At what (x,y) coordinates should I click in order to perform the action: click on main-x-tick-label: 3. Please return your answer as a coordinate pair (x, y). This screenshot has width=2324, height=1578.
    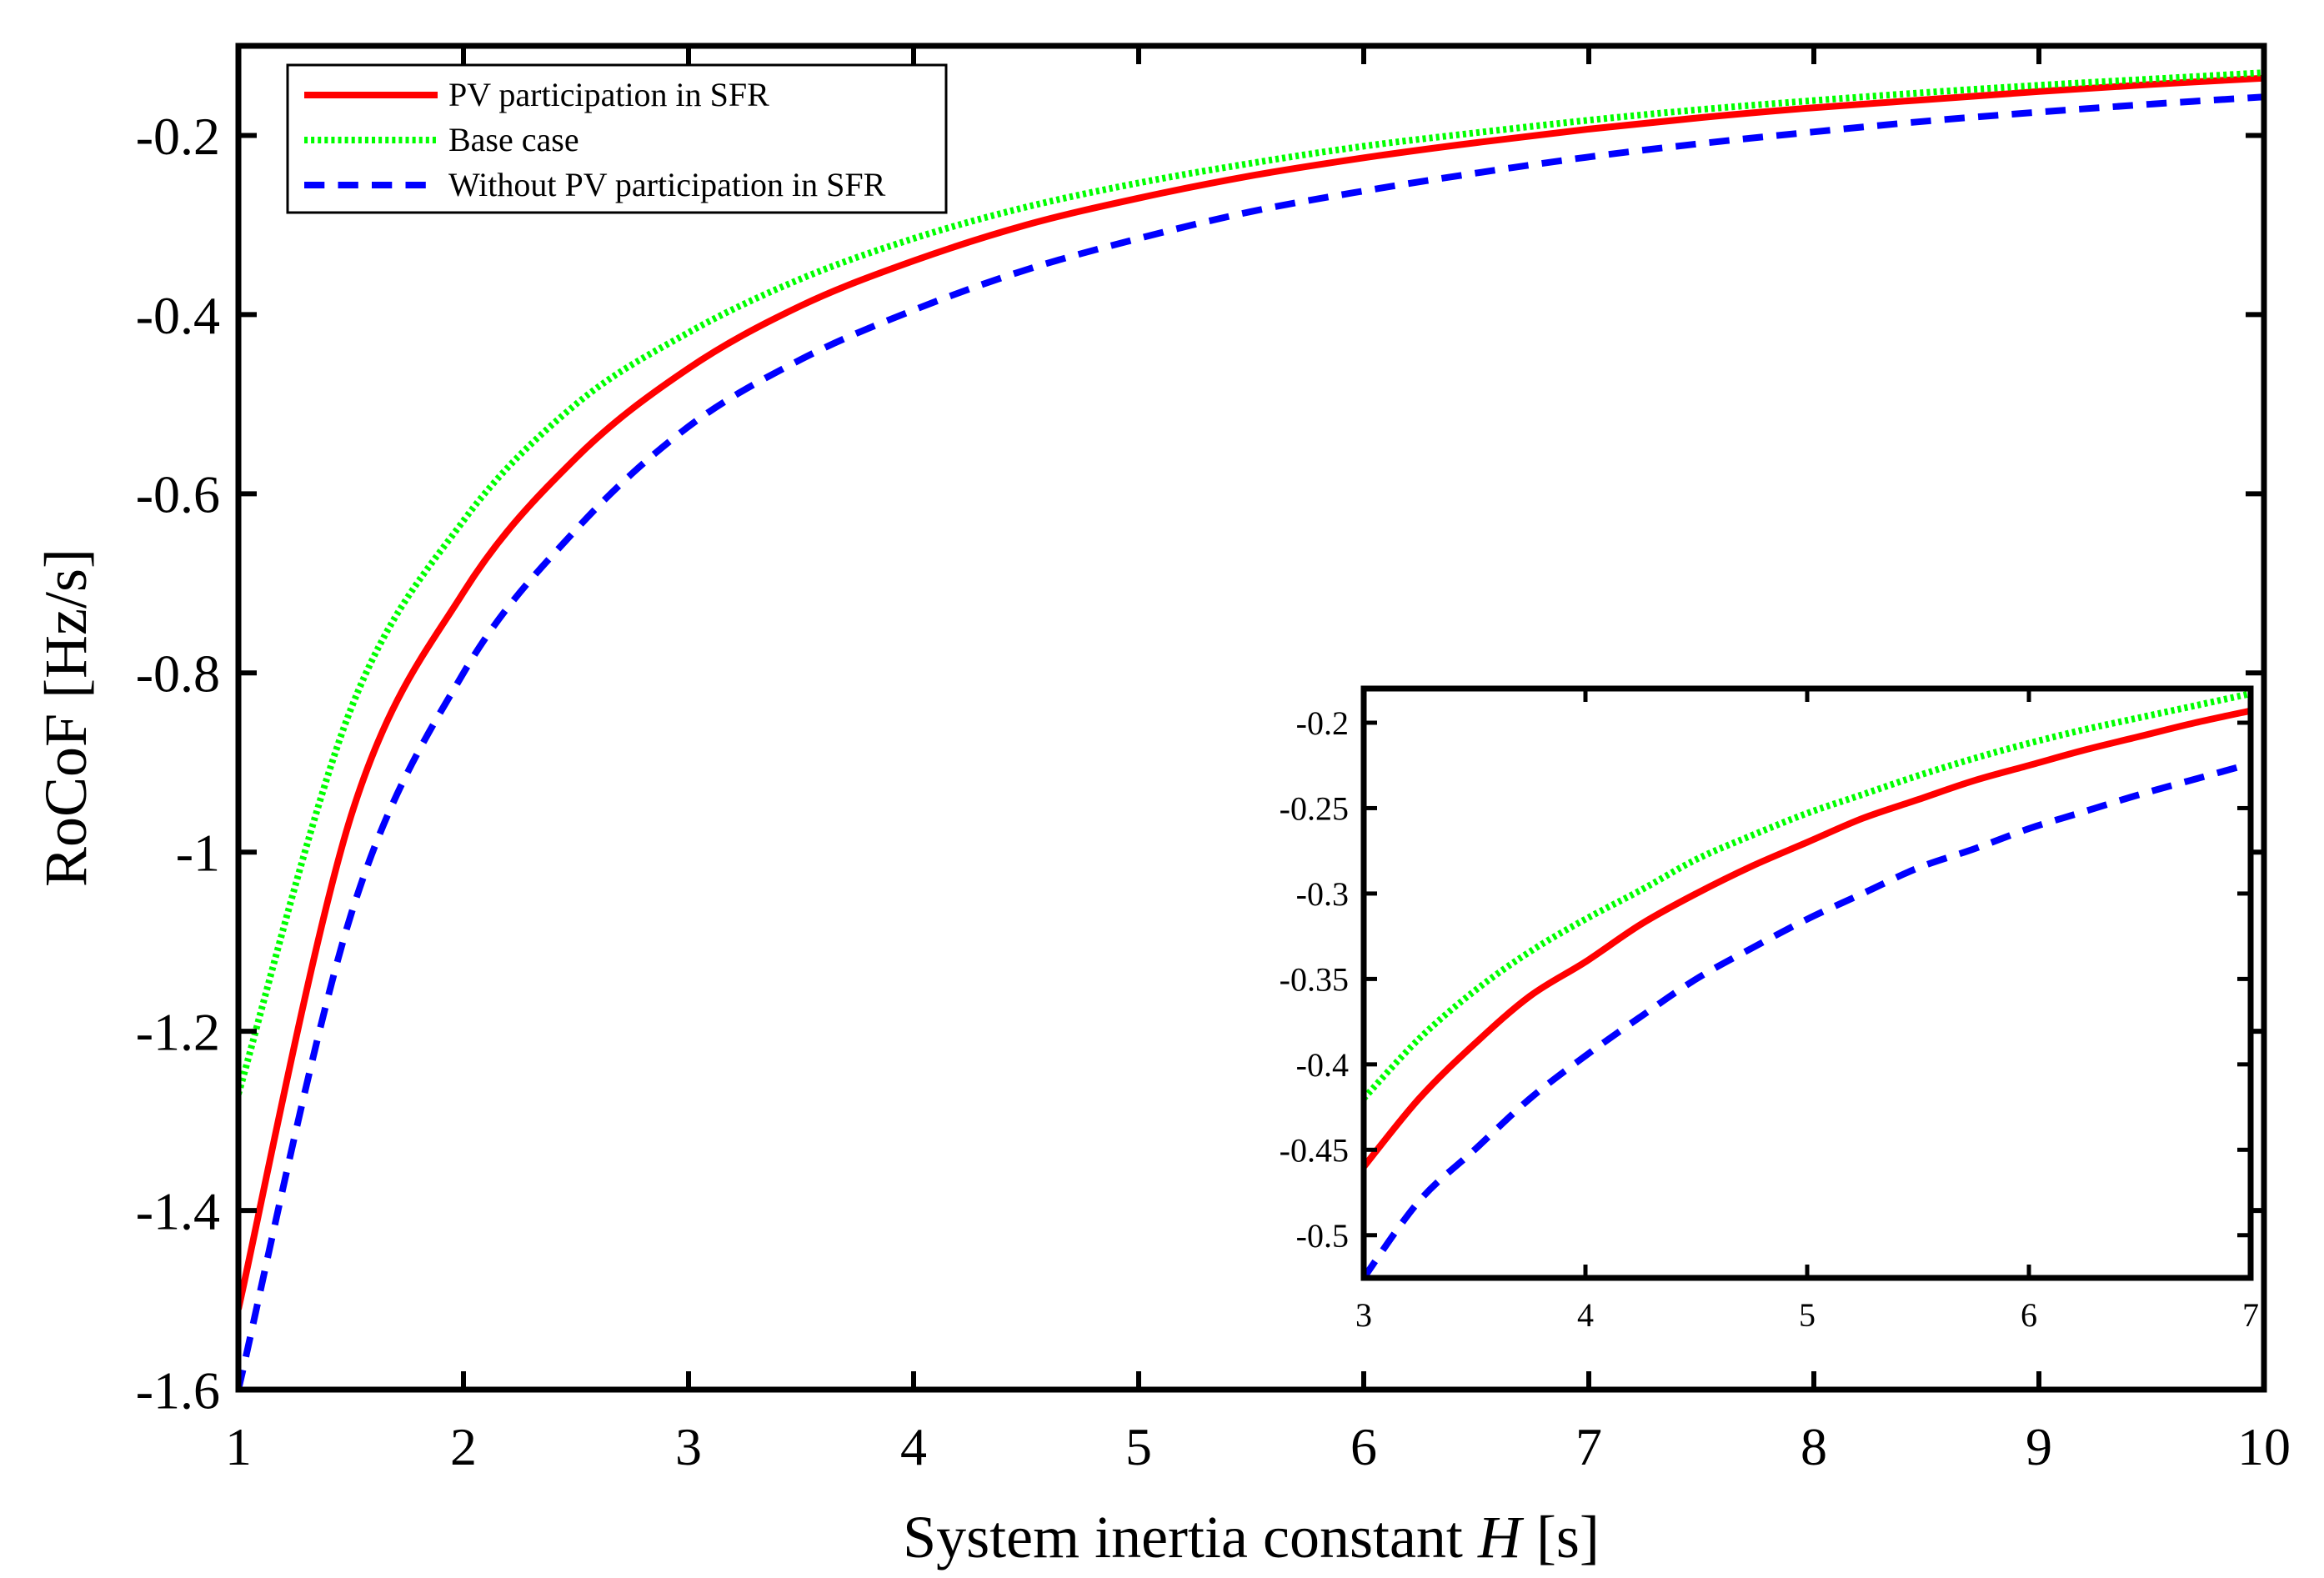
    Looking at the image, I should click on (689, 1446).